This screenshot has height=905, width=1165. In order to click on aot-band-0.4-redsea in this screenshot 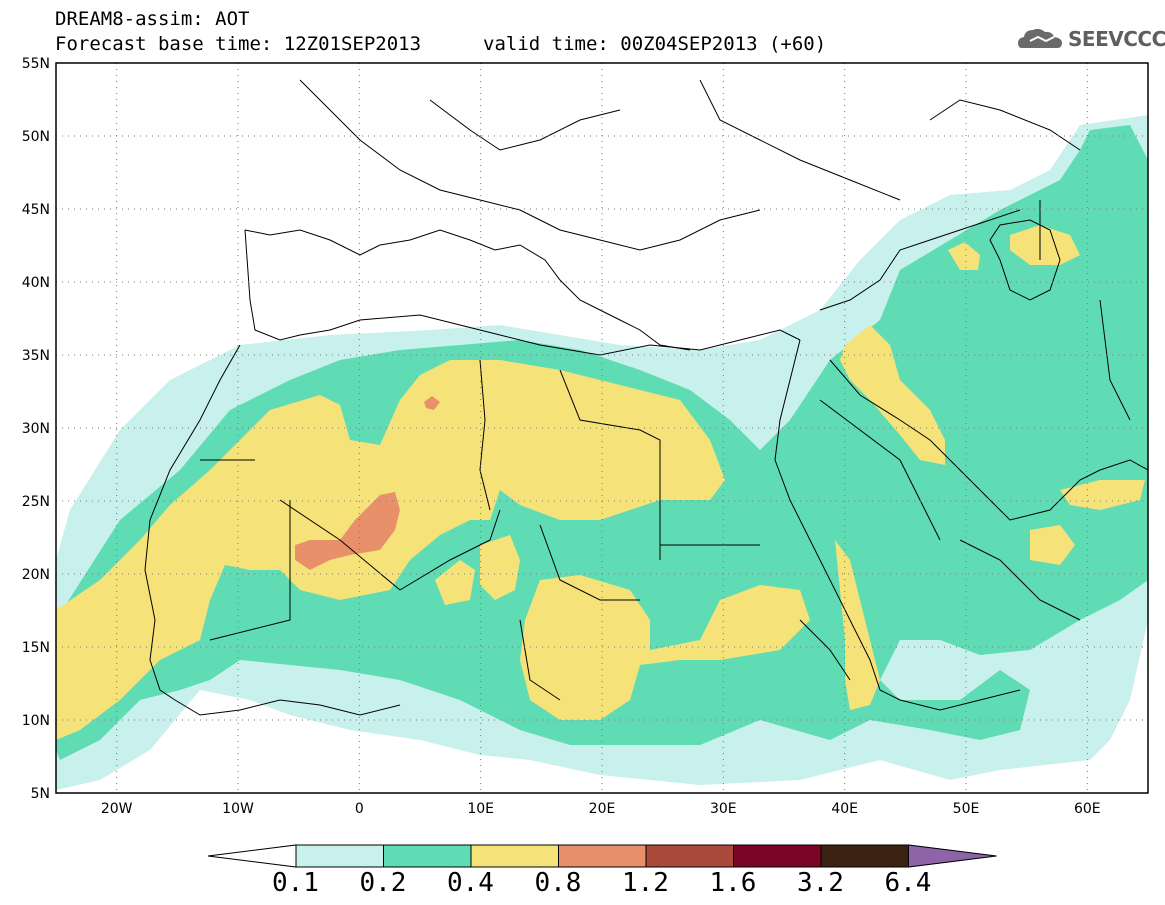, I will do `click(857, 625)`.